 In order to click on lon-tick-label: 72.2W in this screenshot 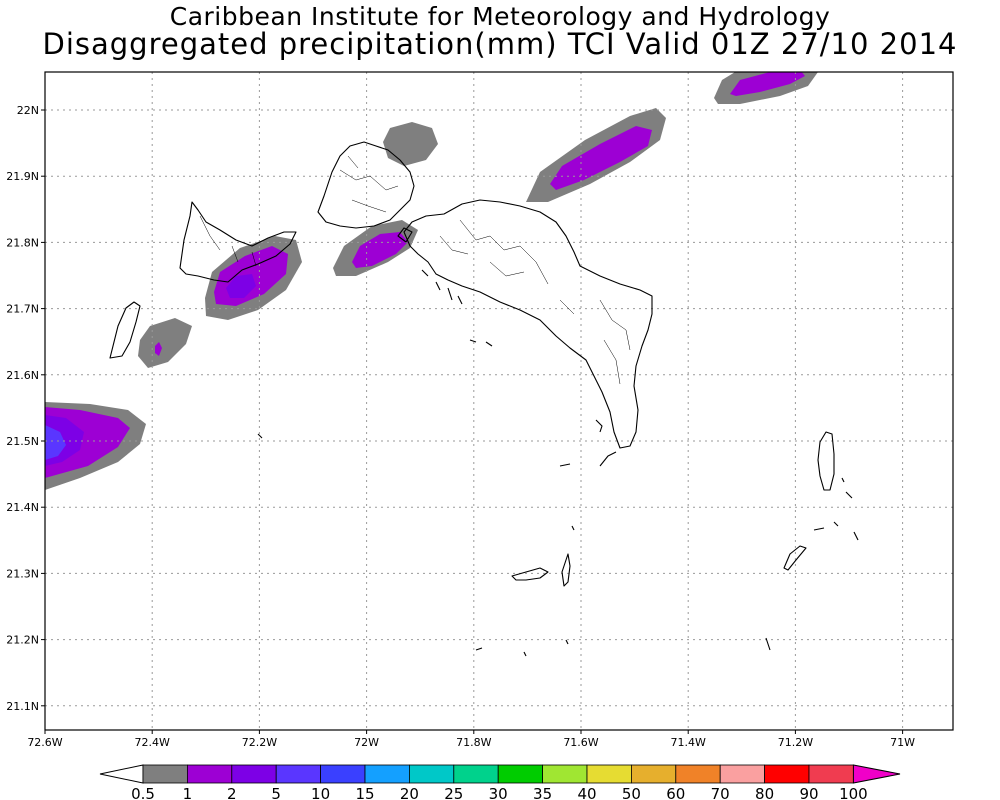, I will do `click(259, 742)`.